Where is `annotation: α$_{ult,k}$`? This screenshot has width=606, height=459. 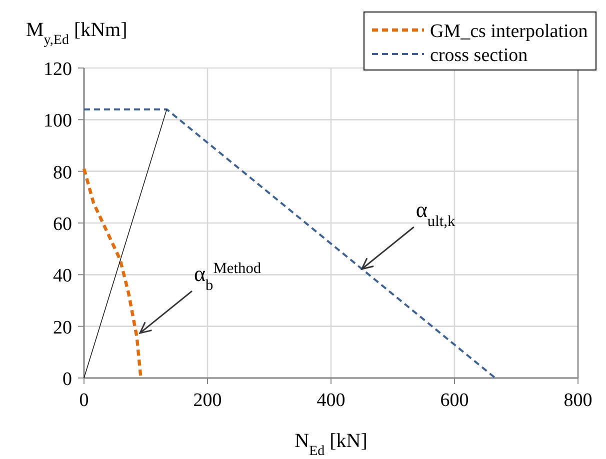
annotation: α$_{ult,k}$ is located at coordinates (436, 213).